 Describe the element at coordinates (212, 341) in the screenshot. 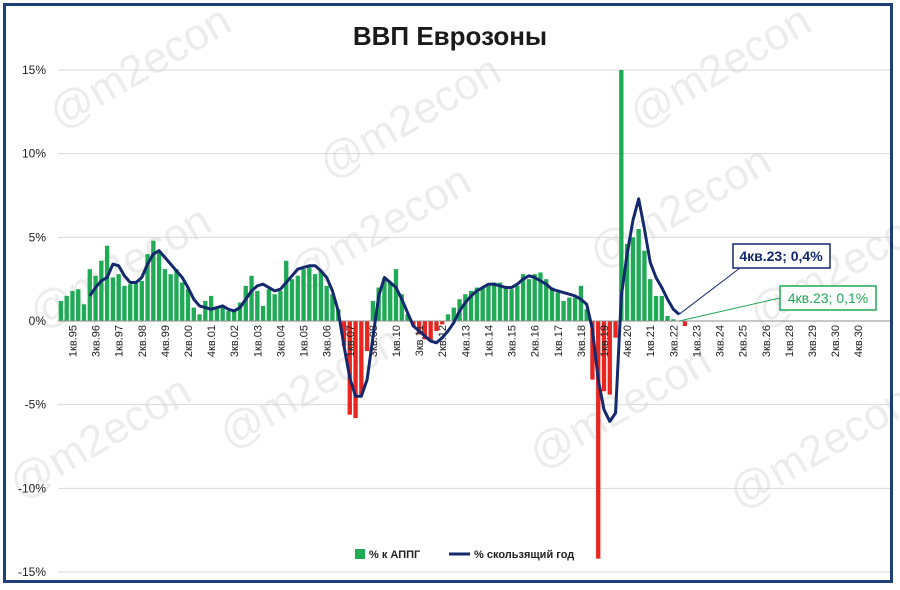

I see `x-tick-label: 4кв.01` at that location.